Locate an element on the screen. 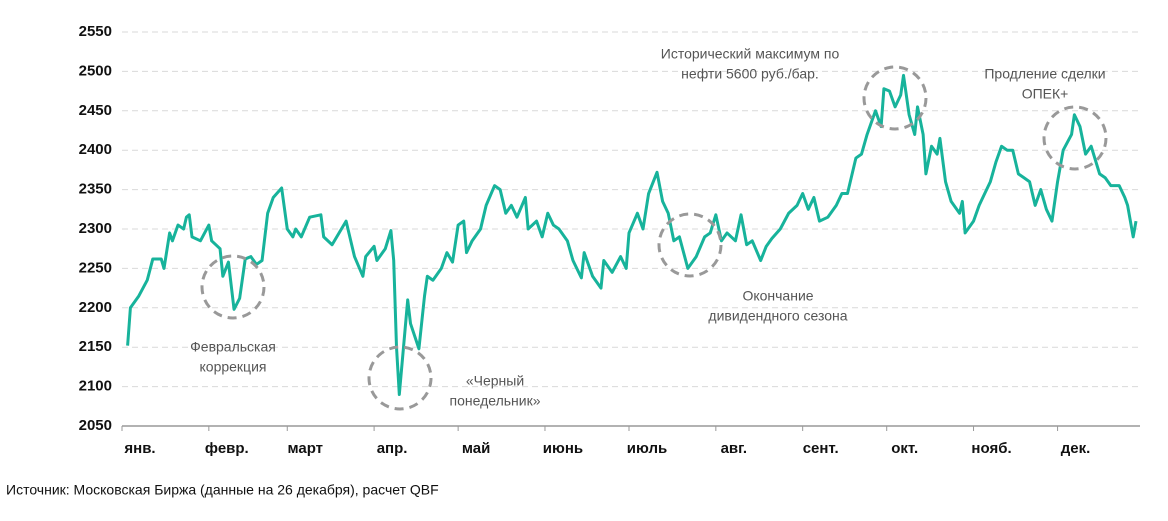  annotation: Окончание is located at coordinates (777, 296).